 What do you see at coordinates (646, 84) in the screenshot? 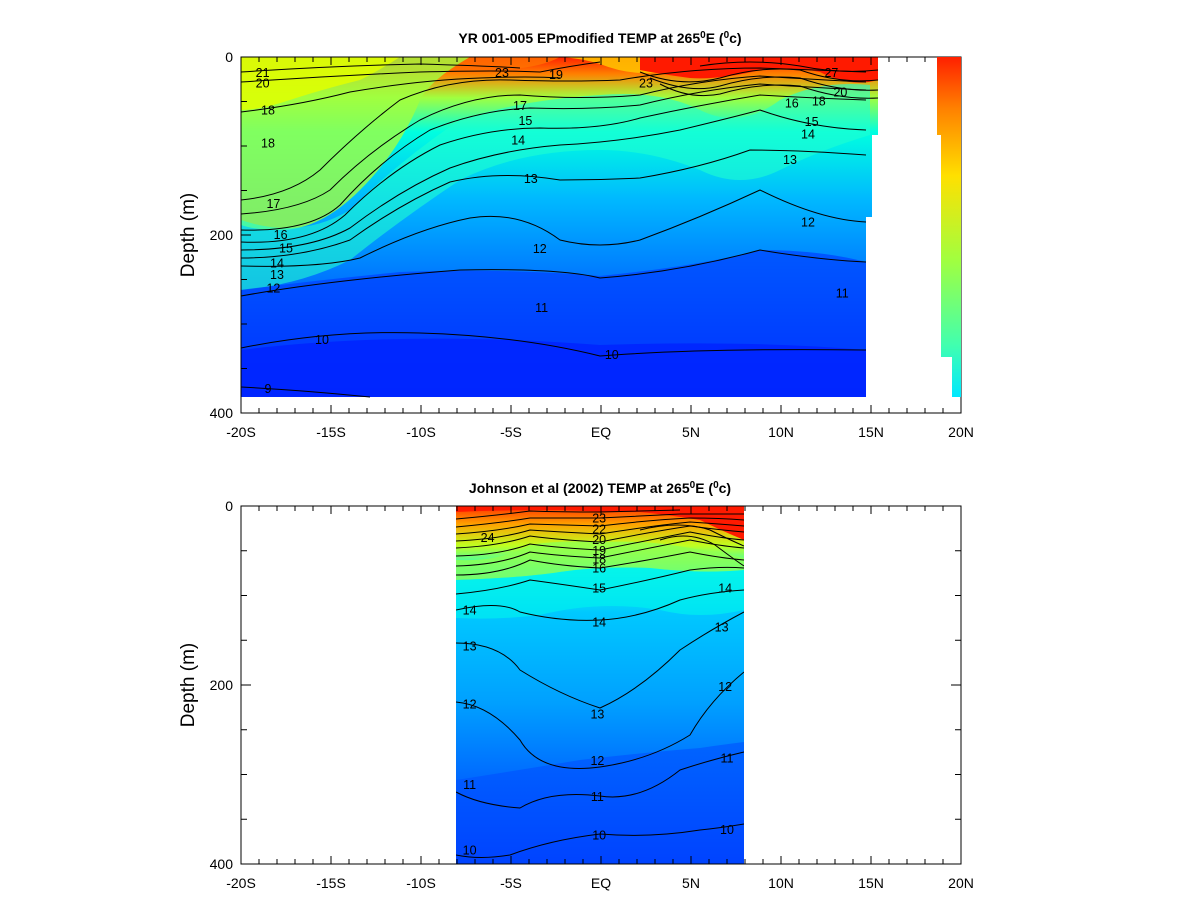
I see `contour-label: 23` at bounding box center [646, 84].